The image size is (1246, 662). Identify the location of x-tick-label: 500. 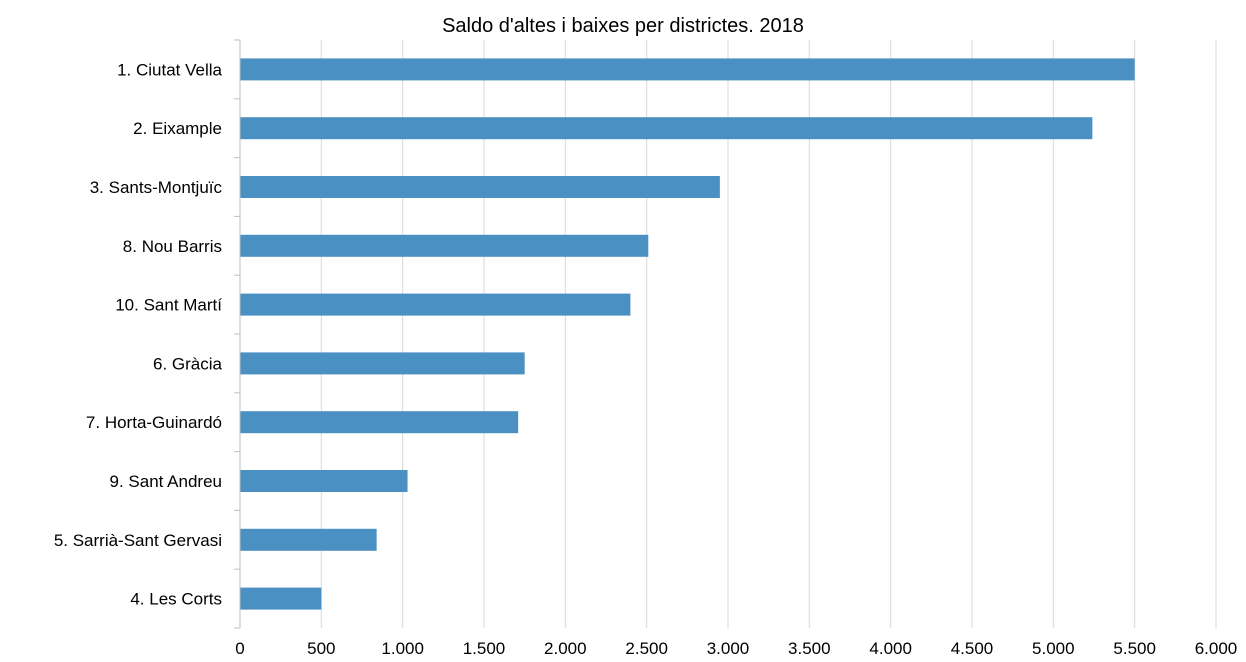
(321, 648).